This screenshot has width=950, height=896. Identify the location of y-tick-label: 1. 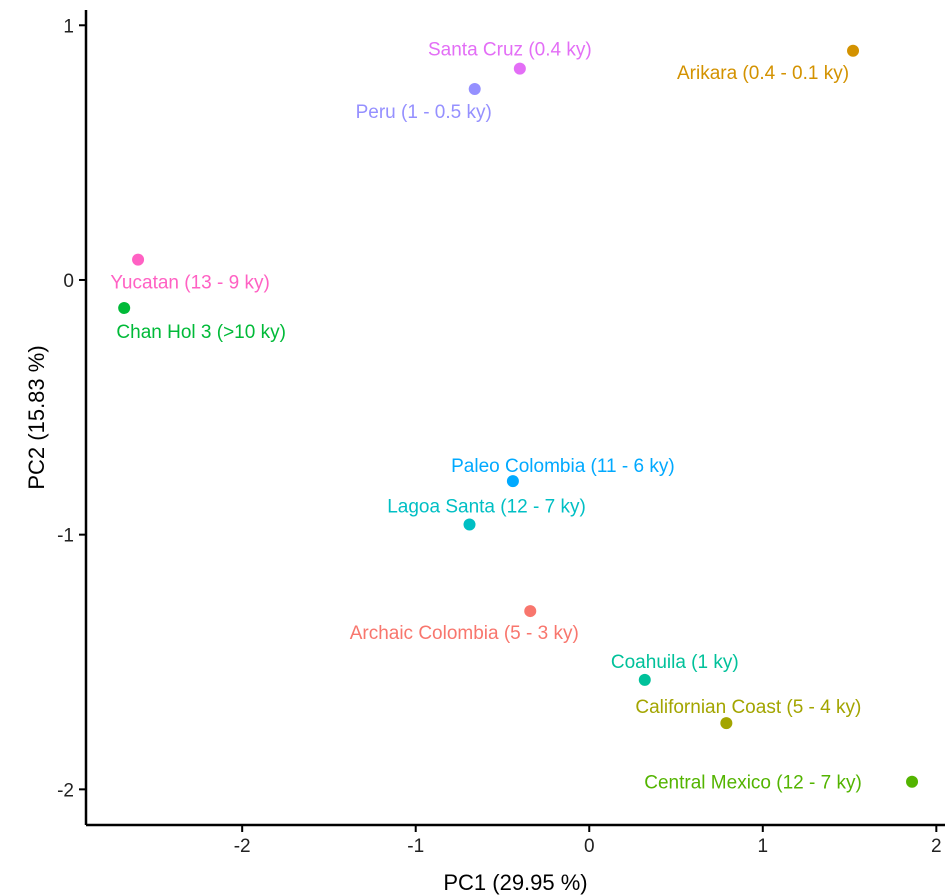
(68, 26).